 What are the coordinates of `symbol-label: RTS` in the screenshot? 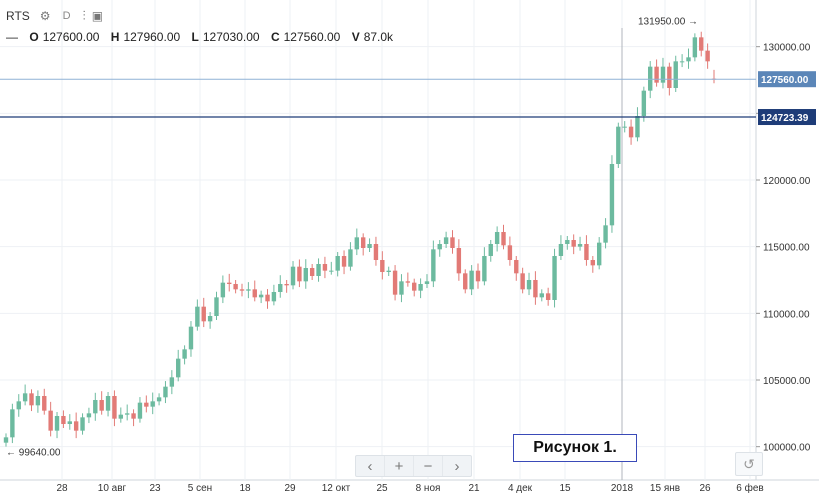 It's located at (18, 16).